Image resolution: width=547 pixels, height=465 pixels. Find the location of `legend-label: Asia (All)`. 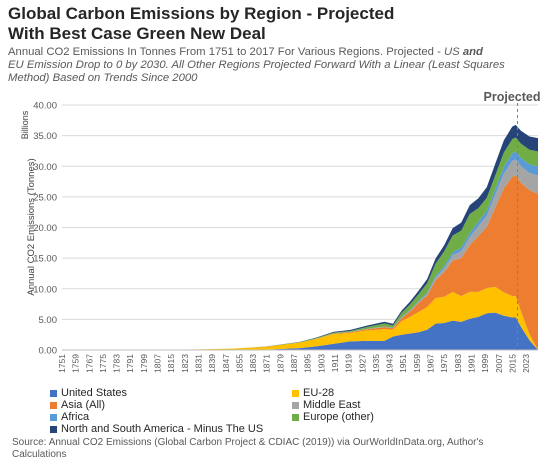

legend-label: Asia (All) is located at coordinates (83, 405).